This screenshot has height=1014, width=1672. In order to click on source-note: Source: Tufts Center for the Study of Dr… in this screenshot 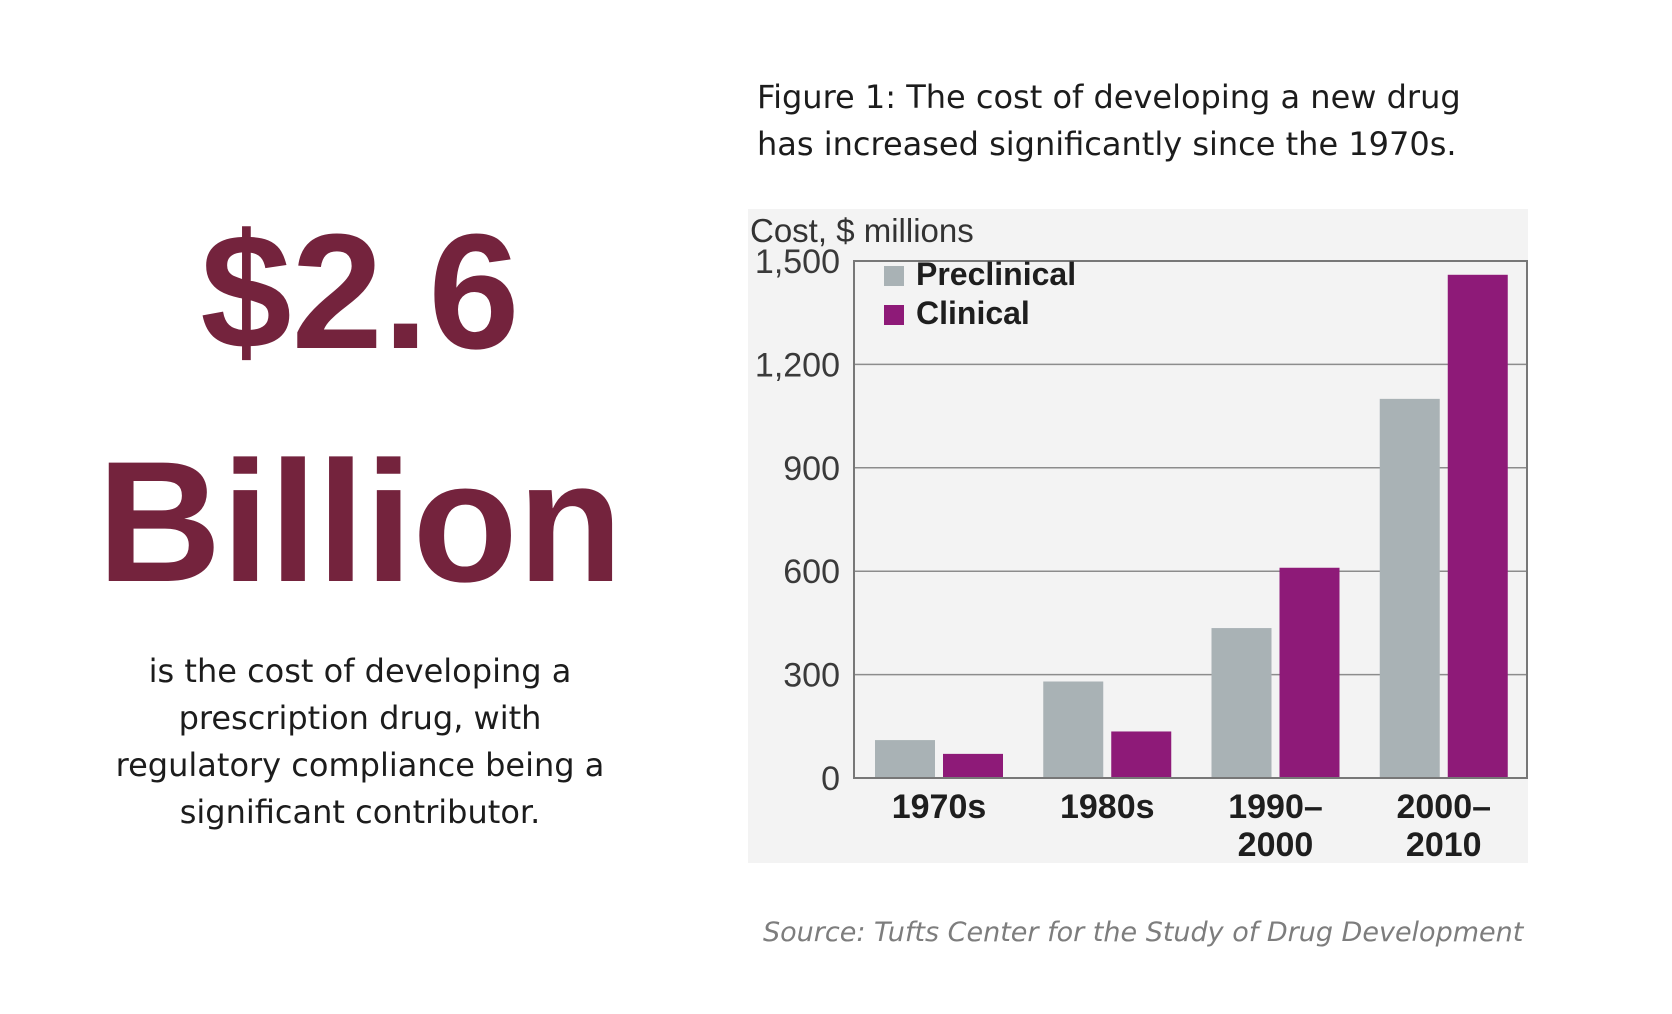, I will do `click(1143, 932)`.